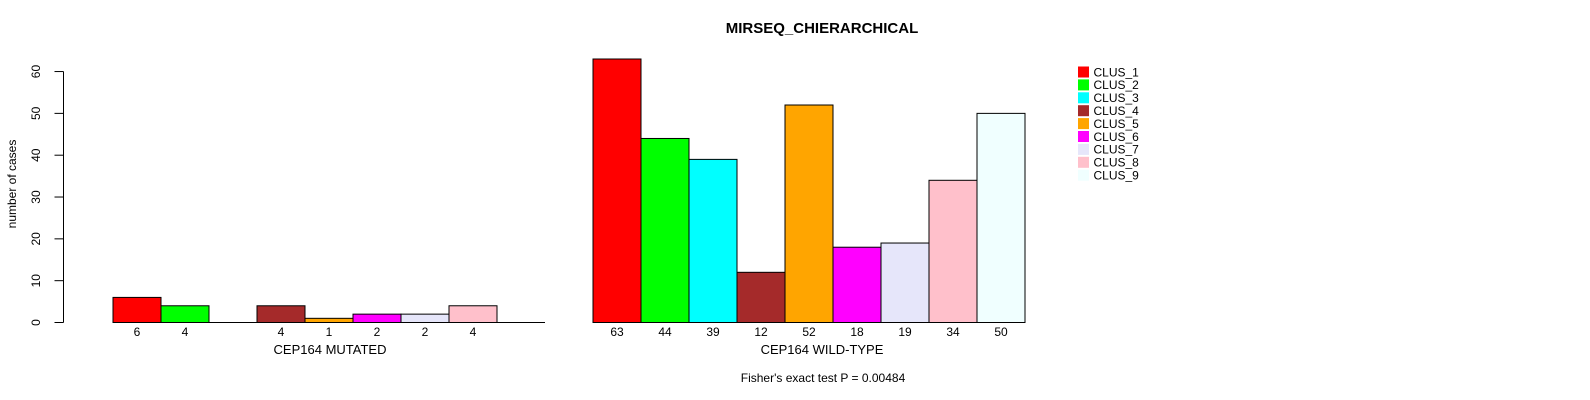 Image resolution: width=1590 pixels, height=400 pixels. I want to click on bar-value-label: 18, so click(857, 332).